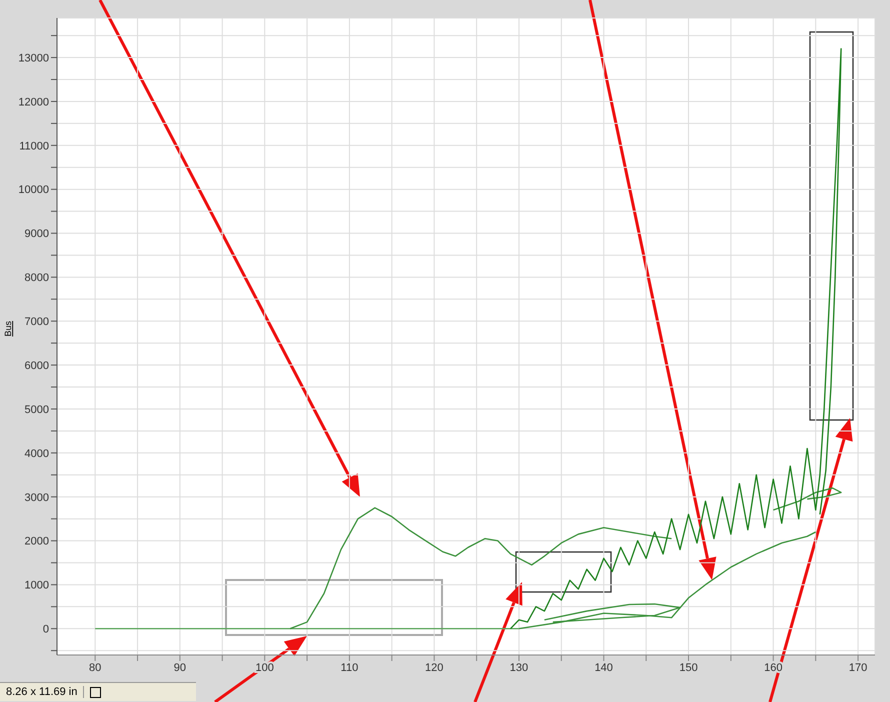 This screenshot has height=702, width=890. Describe the element at coordinates (8, 328) in the screenshot. I see `y-axis-title: Bus` at that location.